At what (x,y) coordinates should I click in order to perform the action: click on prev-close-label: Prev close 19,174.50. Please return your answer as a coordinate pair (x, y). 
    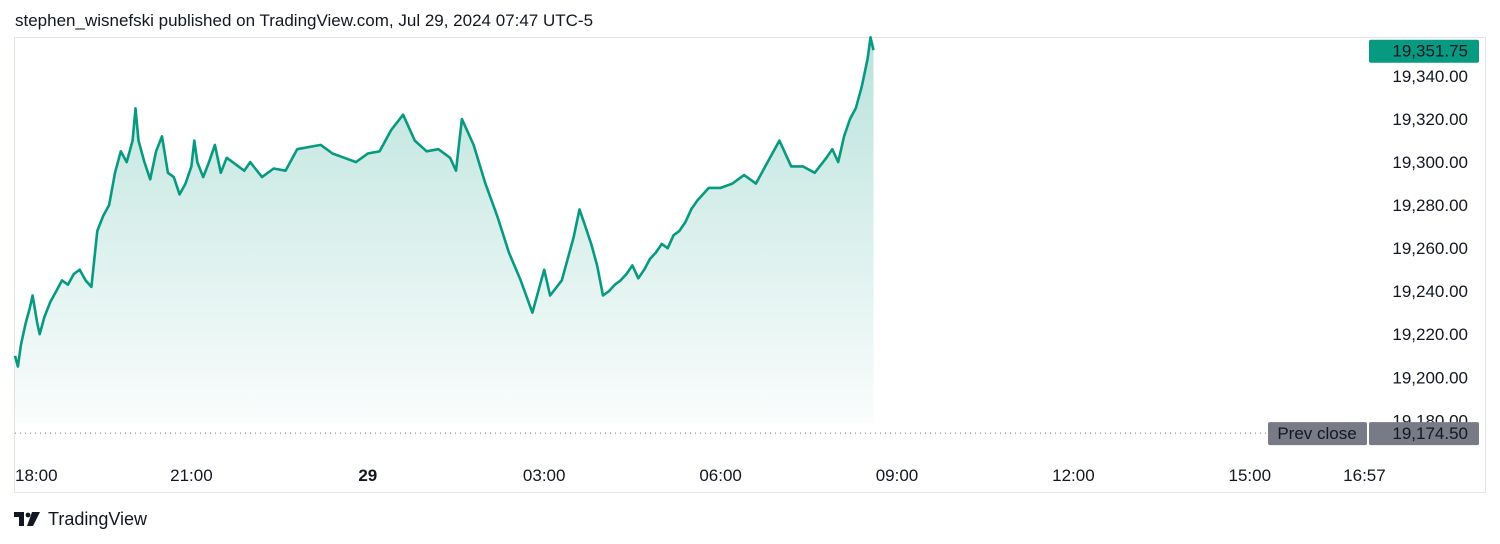
    Looking at the image, I should click on (1373, 434).